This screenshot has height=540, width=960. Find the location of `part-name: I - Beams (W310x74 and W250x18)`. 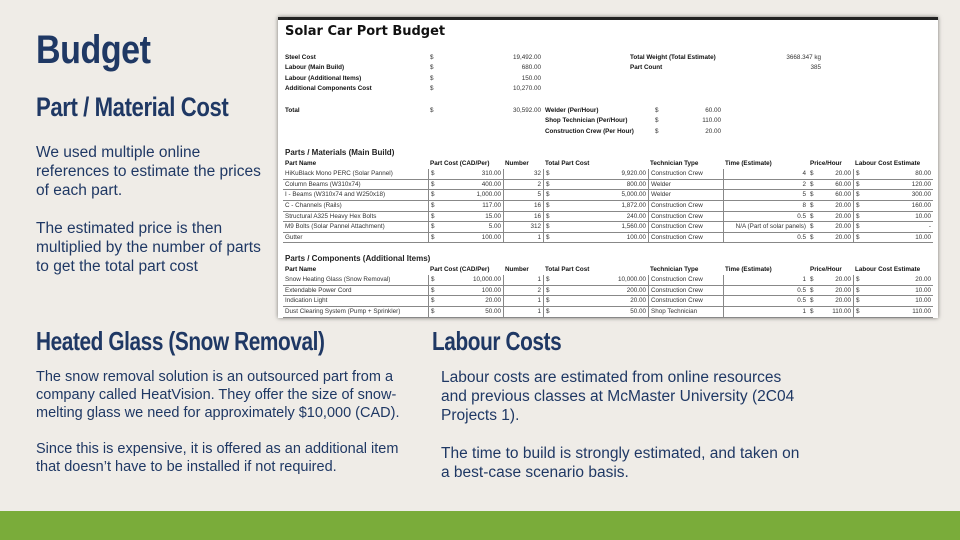

part-name: I - Beams (W310x74 and W250x18) is located at coordinates (355, 195).